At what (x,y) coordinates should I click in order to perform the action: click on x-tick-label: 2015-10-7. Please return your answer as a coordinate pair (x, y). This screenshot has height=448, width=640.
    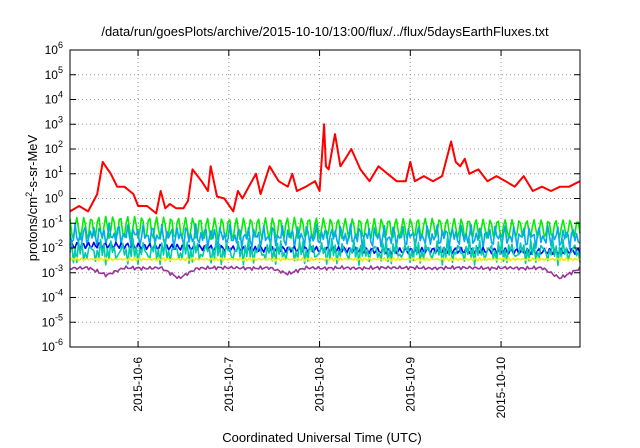
    Looking at the image, I should click on (229, 384).